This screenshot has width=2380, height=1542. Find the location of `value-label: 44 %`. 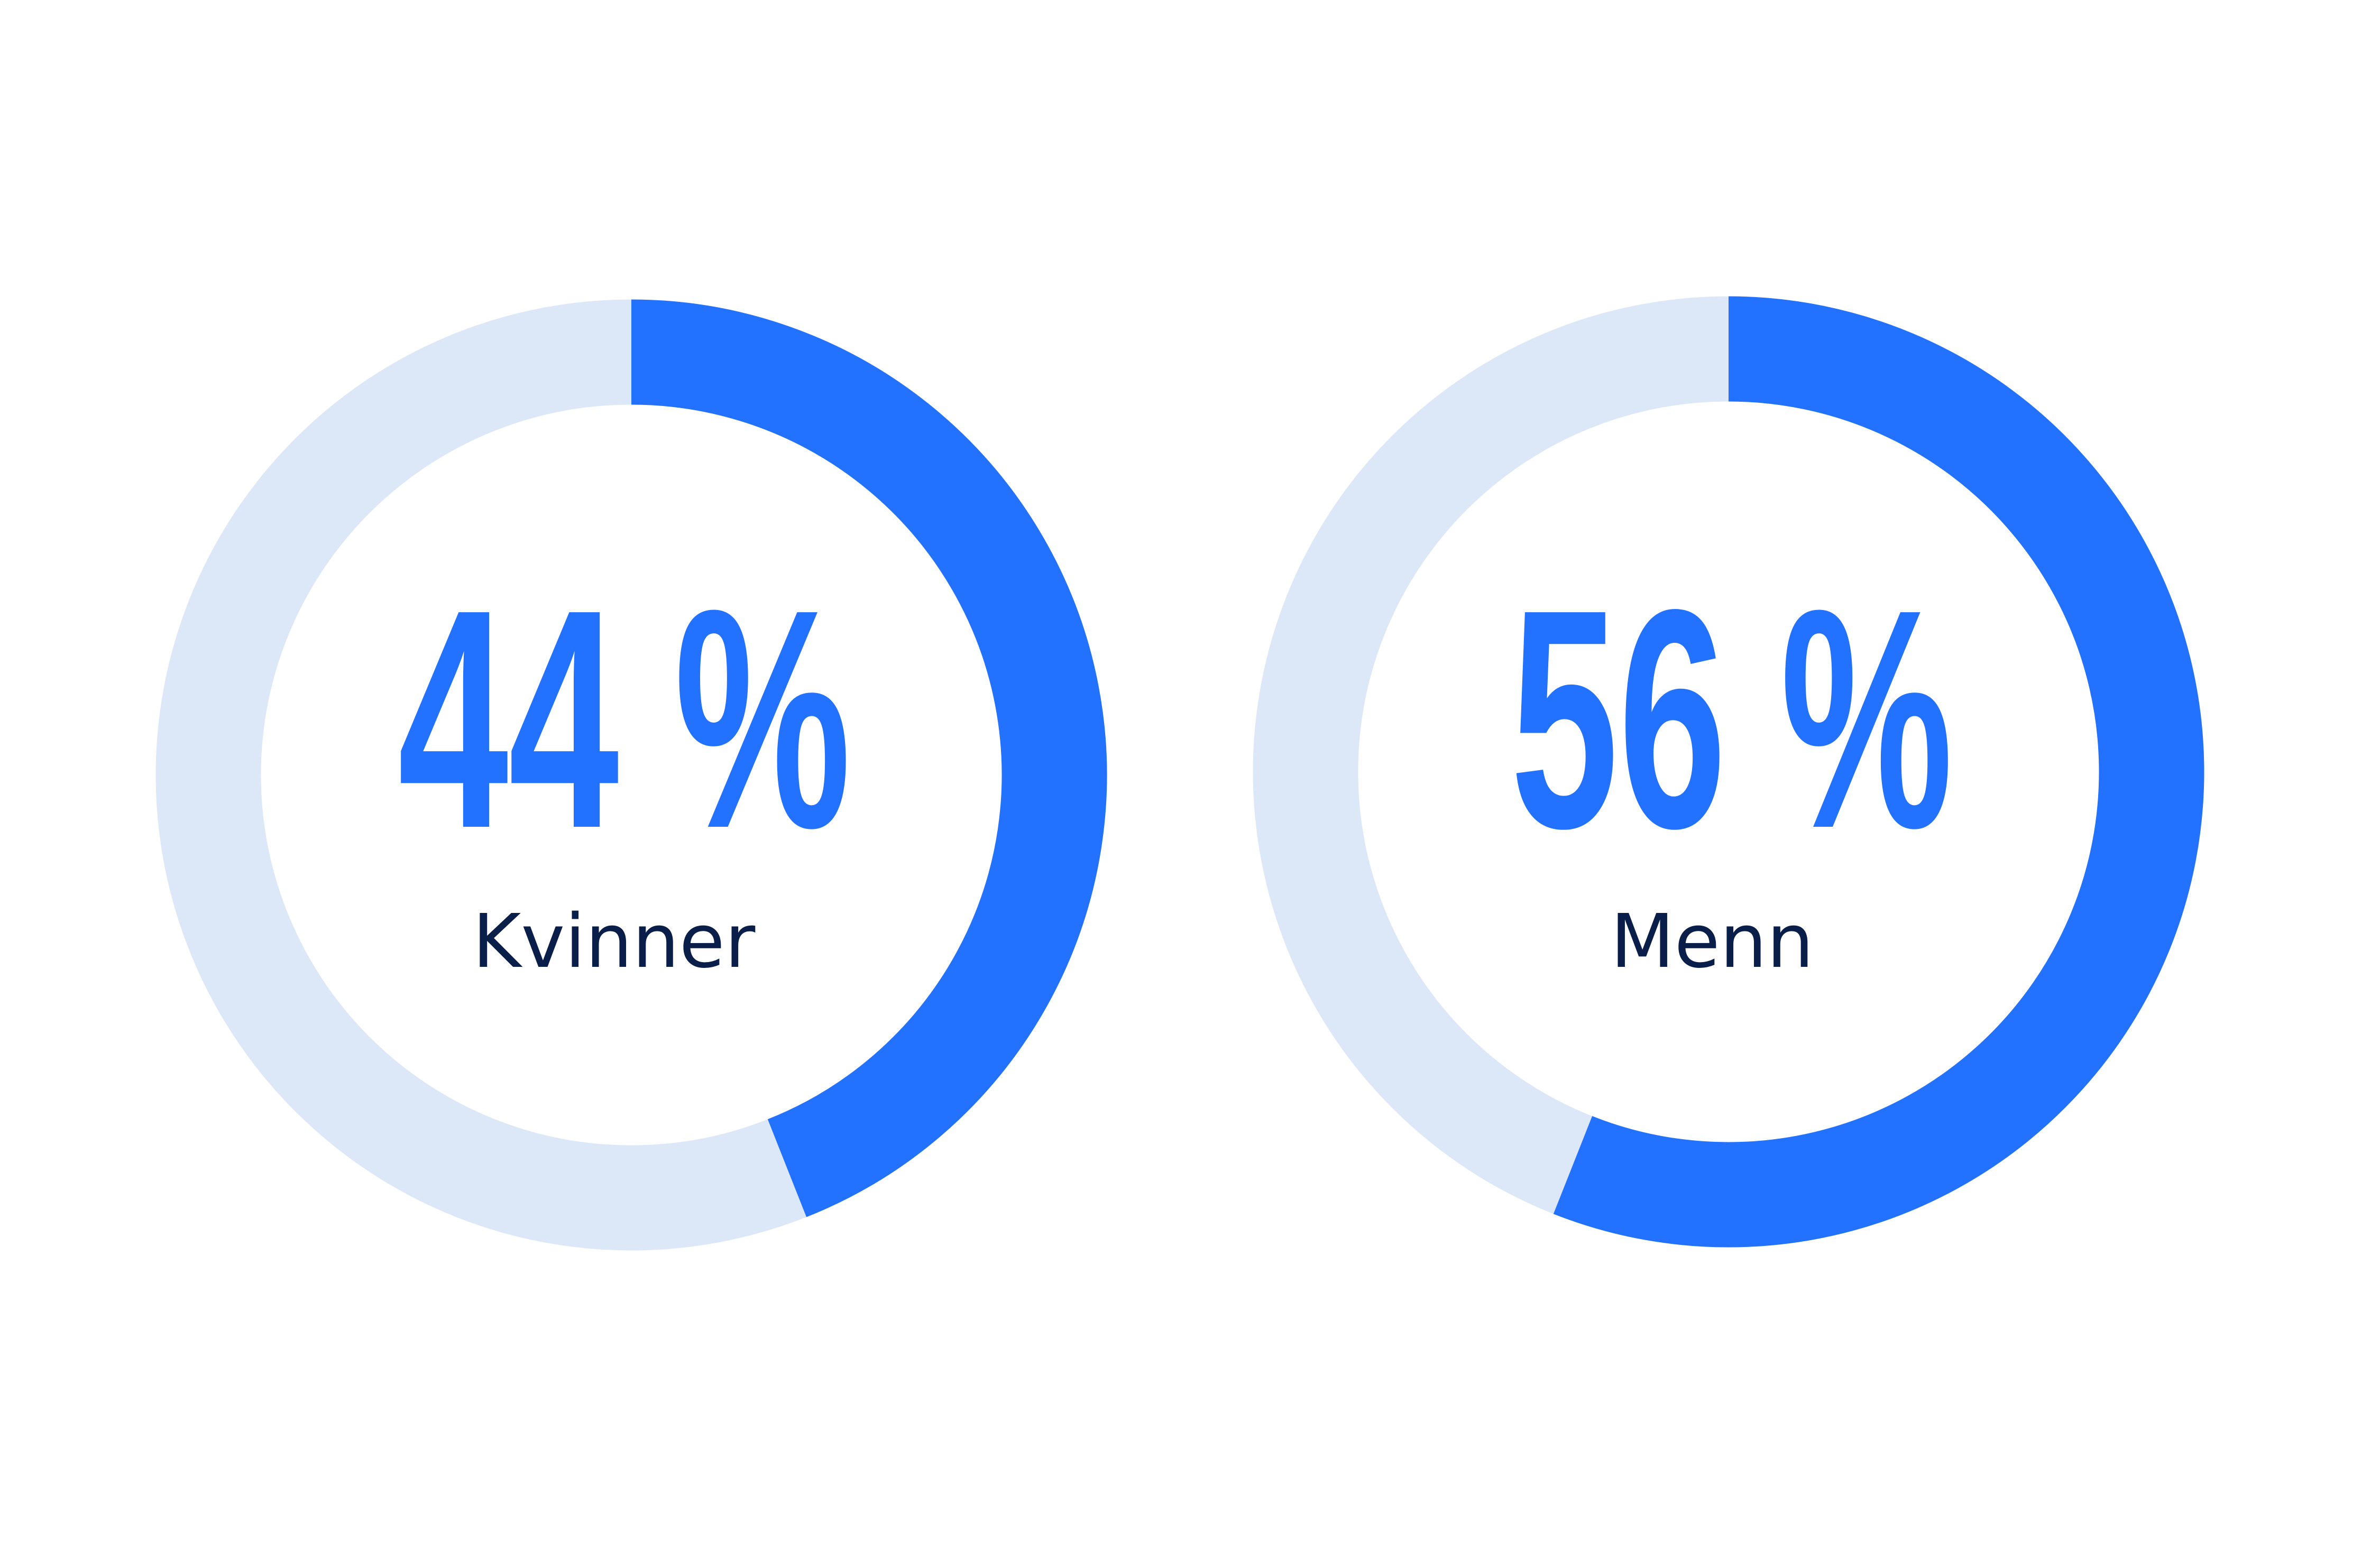

value-label: 44 % is located at coordinates (624, 719).